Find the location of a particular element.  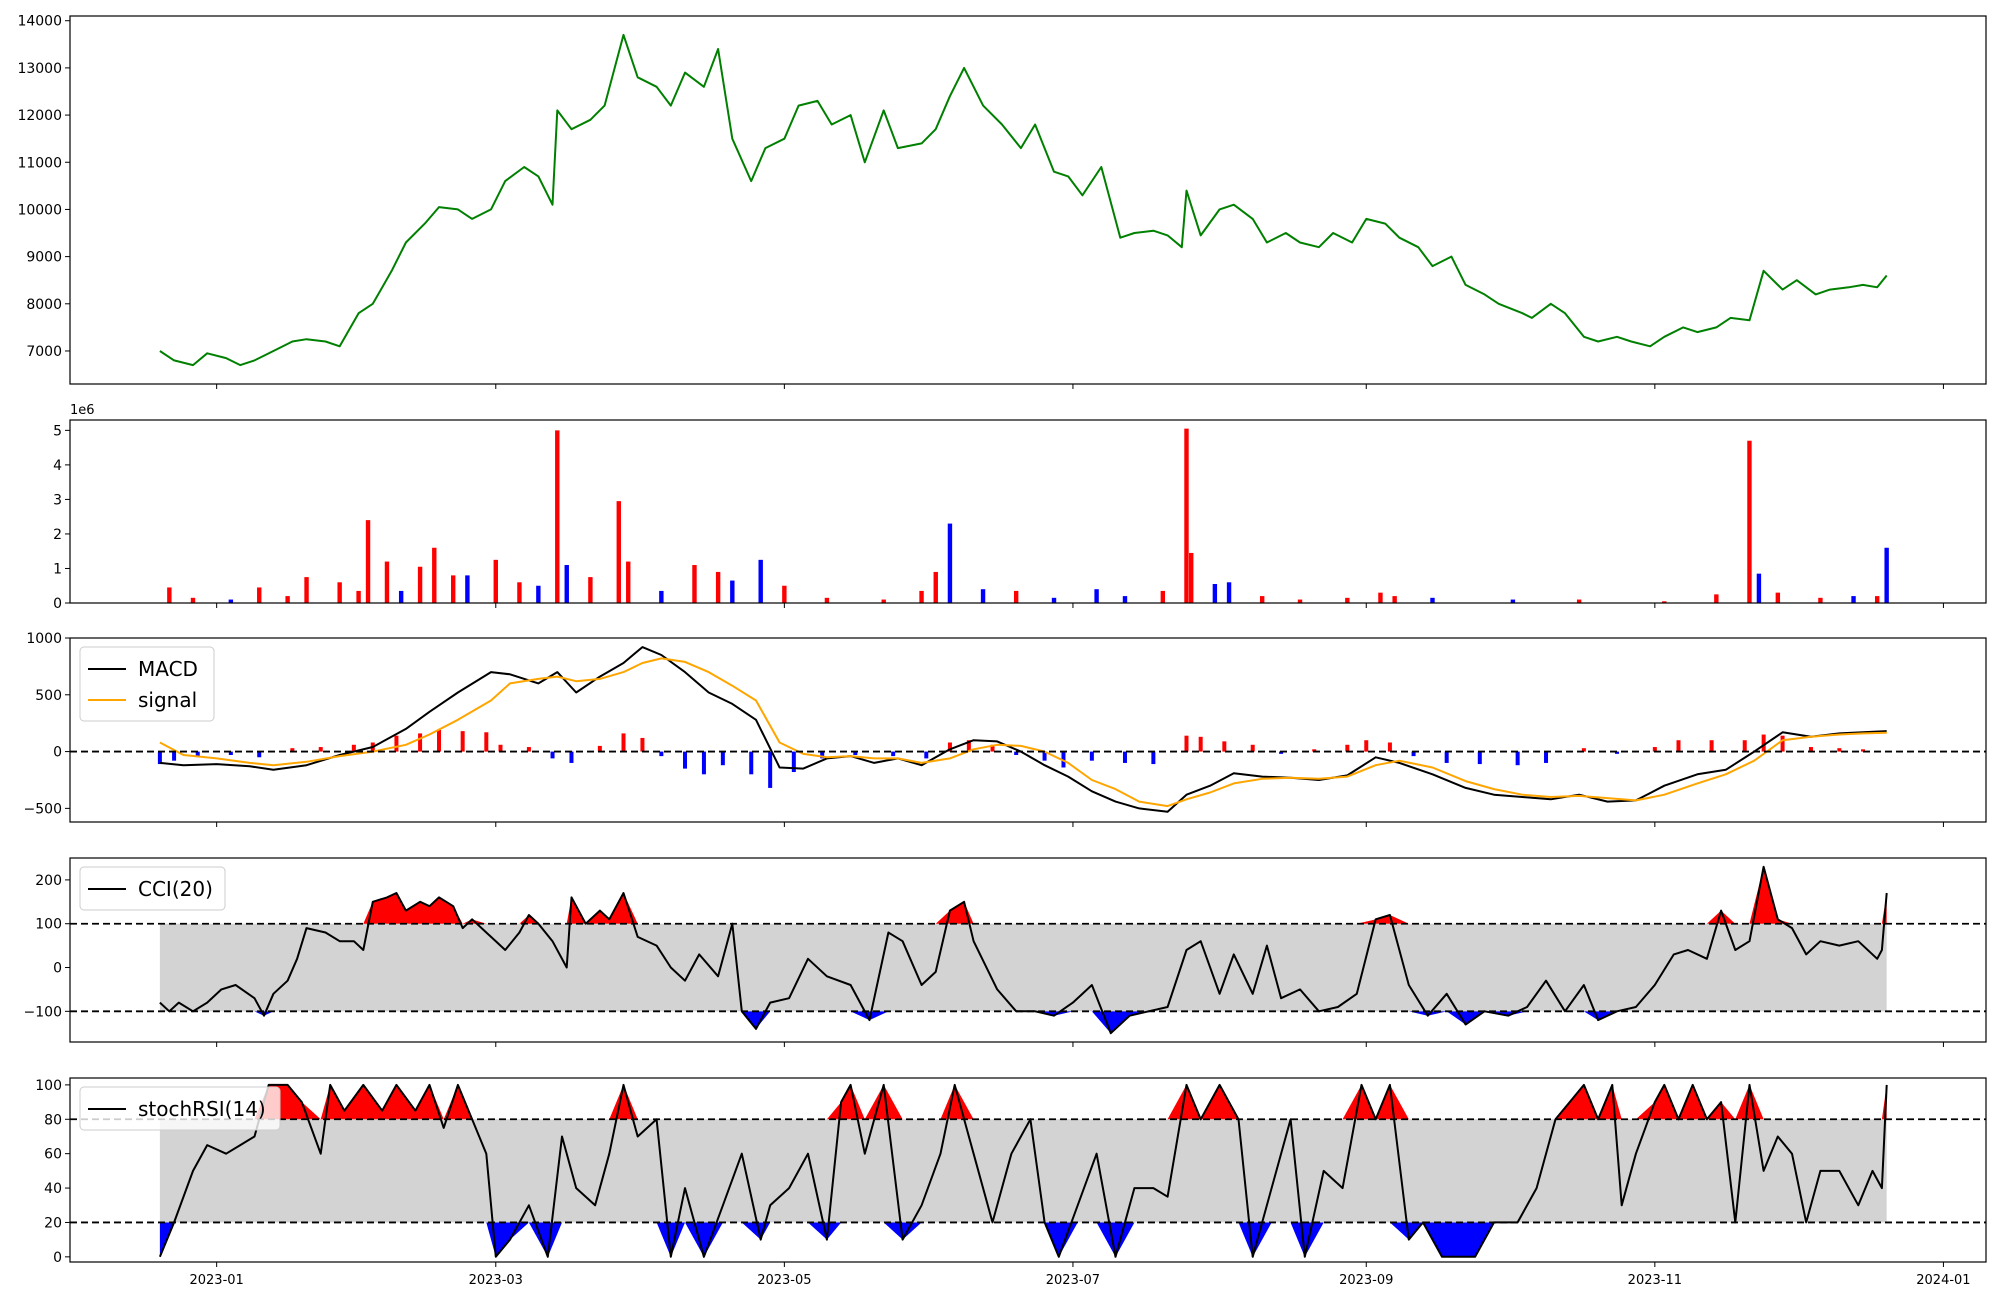

stochrsi-legend-label: stochRSI(14) is located at coordinates (202, 1109).